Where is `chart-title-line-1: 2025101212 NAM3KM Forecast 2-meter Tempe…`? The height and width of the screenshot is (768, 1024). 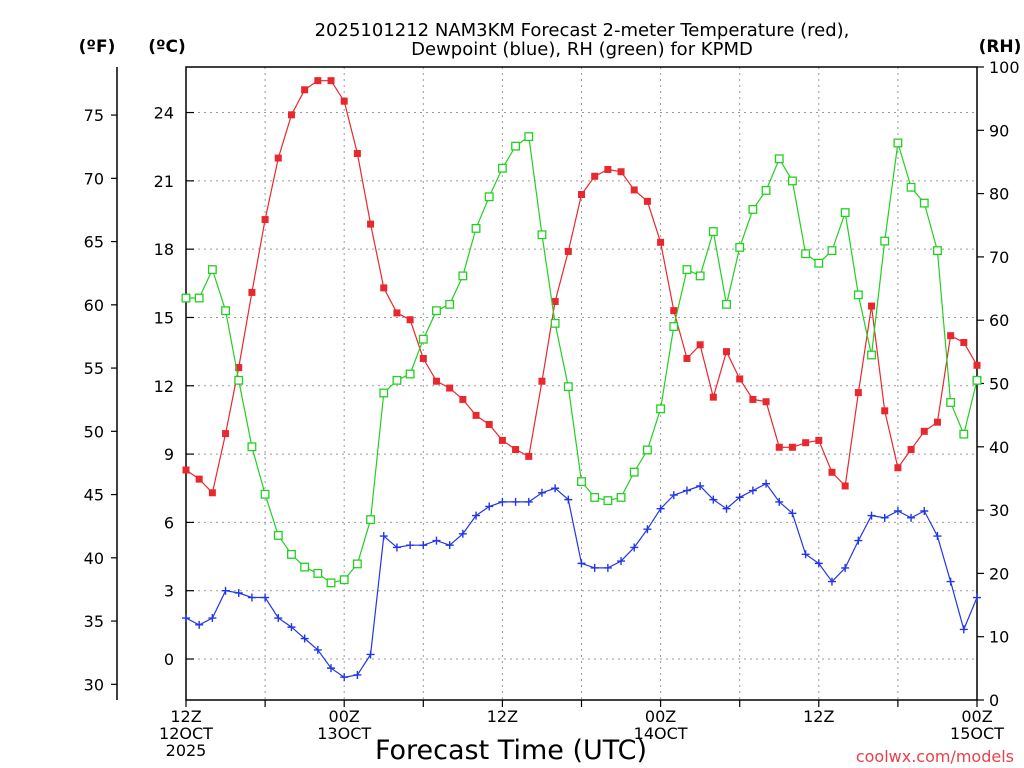 chart-title-line-1: 2025101212 NAM3KM Forecast 2-meter Tempe… is located at coordinates (582, 30).